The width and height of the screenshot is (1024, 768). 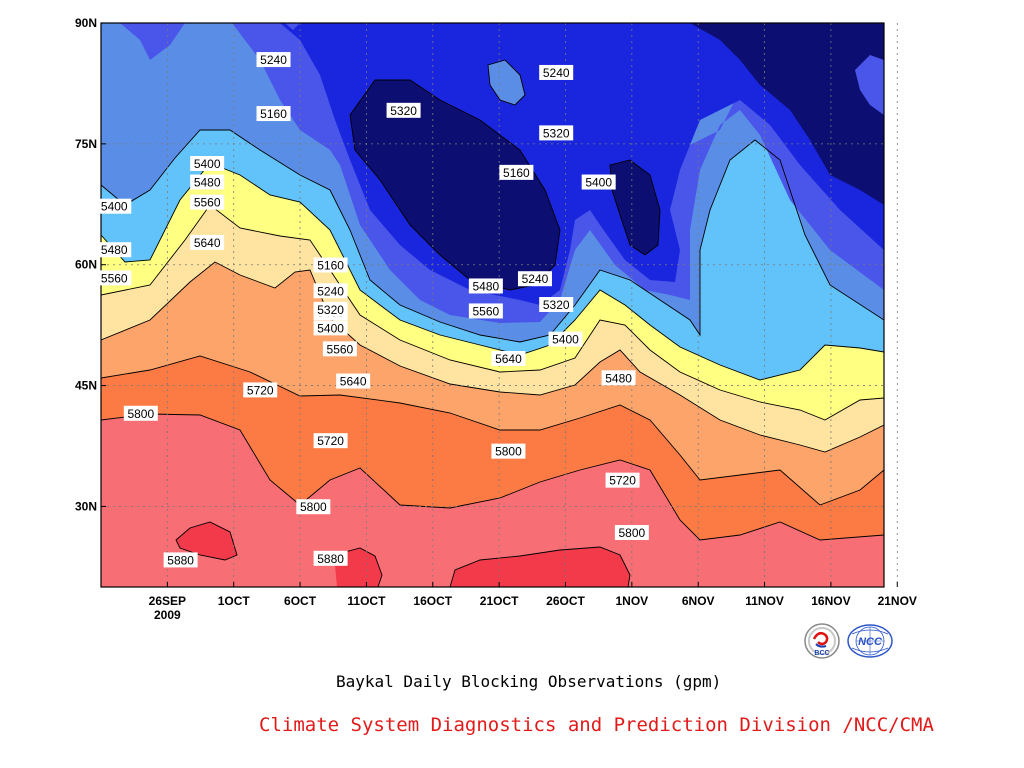 I want to click on y-tick-label: 30N, so click(x=86, y=506).